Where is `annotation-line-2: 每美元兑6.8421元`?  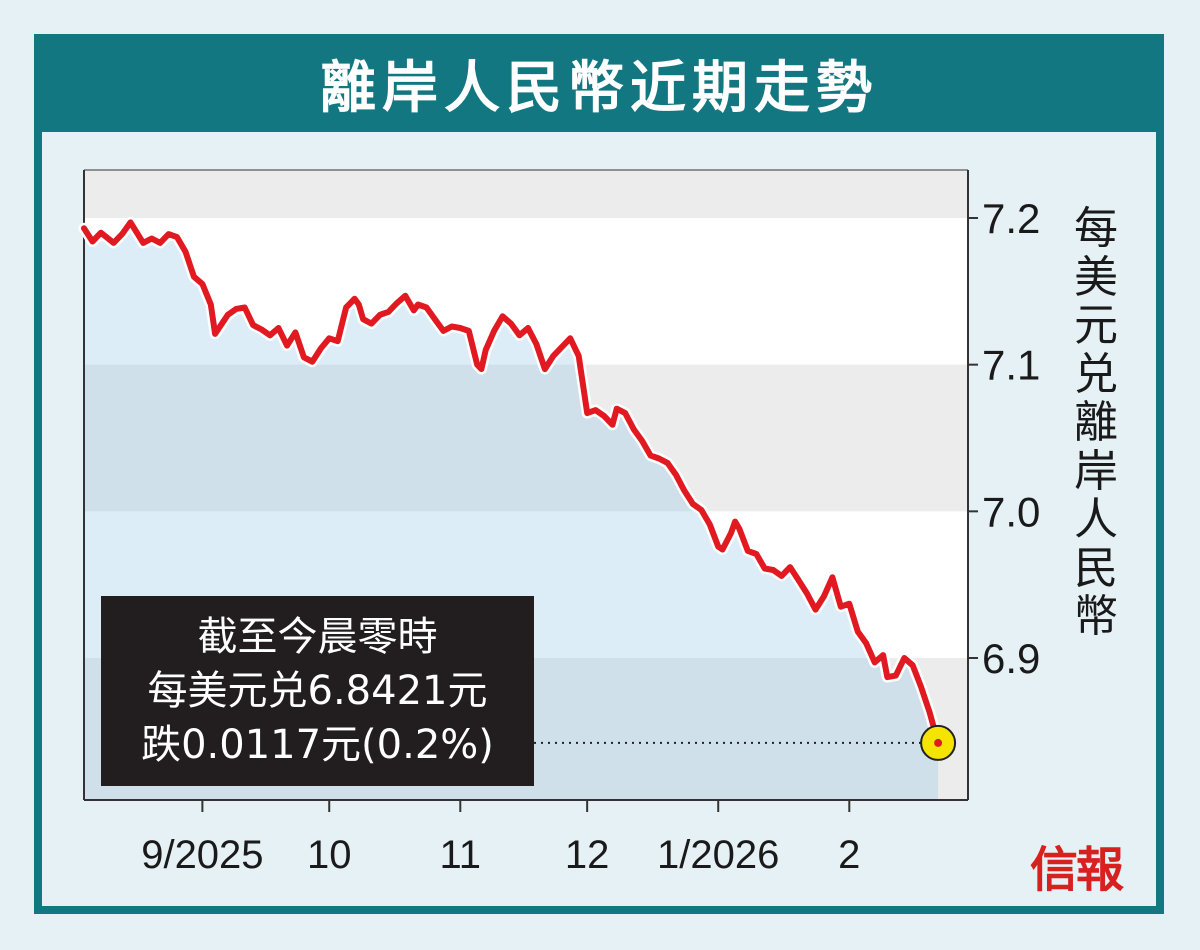 annotation-line-2: 每美元兑6.8421元 is located at coordinates (317, 691).